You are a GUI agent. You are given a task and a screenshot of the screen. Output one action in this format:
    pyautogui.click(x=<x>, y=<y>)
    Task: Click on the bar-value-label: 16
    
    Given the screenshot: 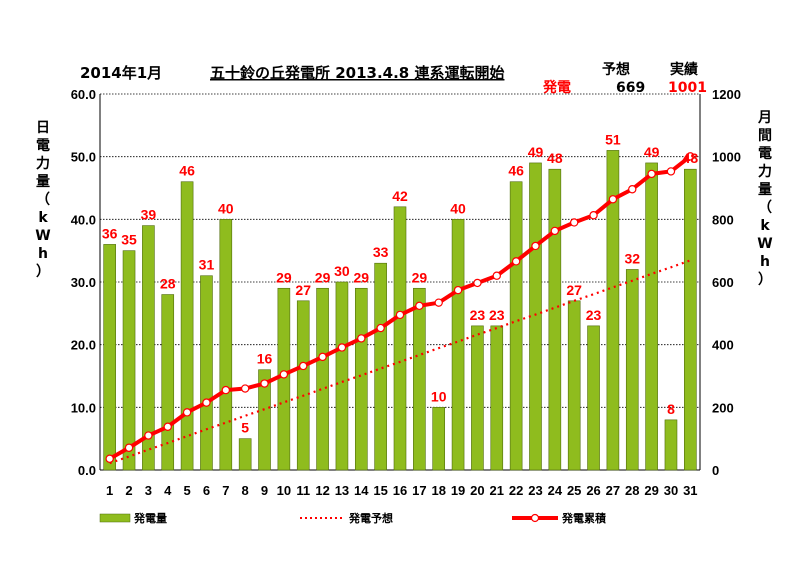 What is the action you would take?
    pyautogui.click(x=265, y=359)
    